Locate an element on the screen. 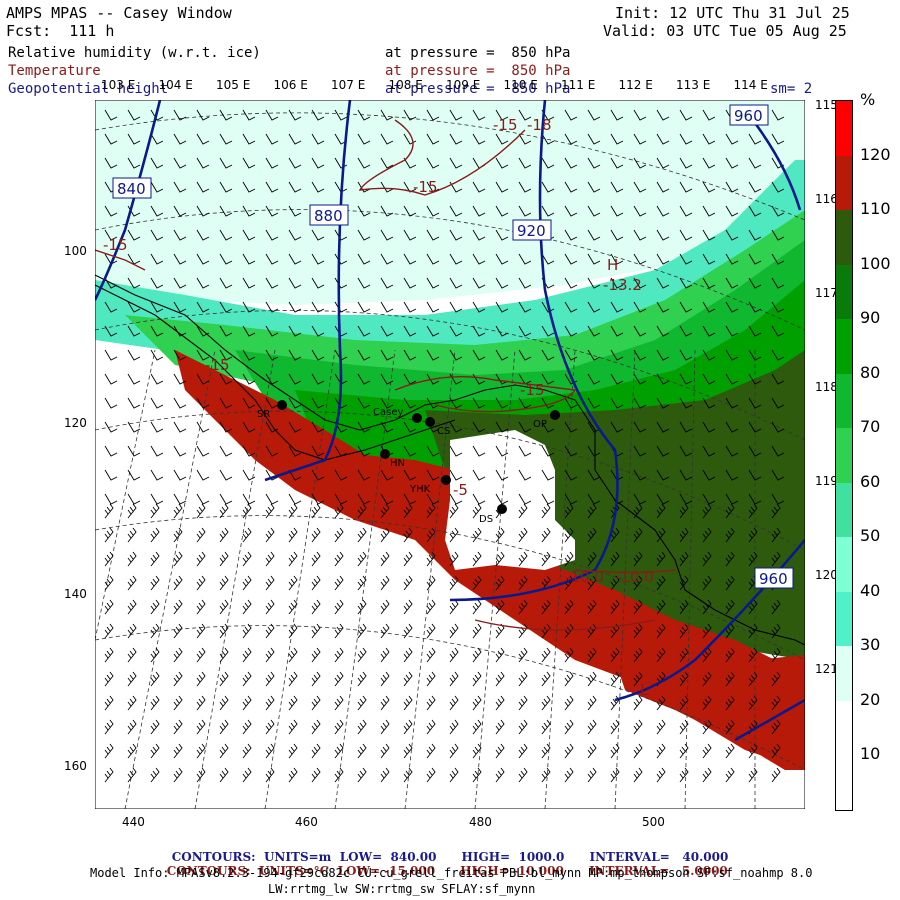 Image resolution: width=900 pixels, height=900 pixels. temp-label-10: -13.2 is located at coordinates (622, 285).